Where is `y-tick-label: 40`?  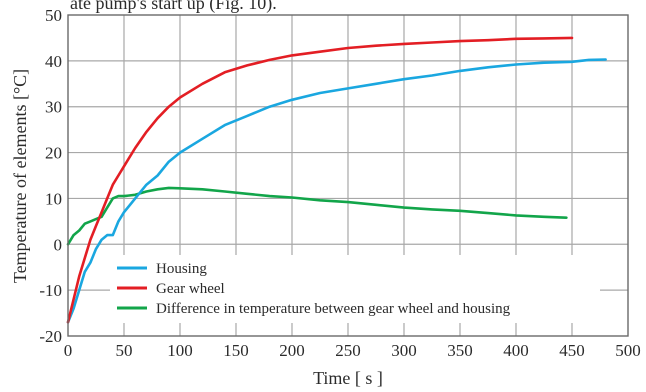 y-tick-label: 40 is located at coordinates (53, 61).